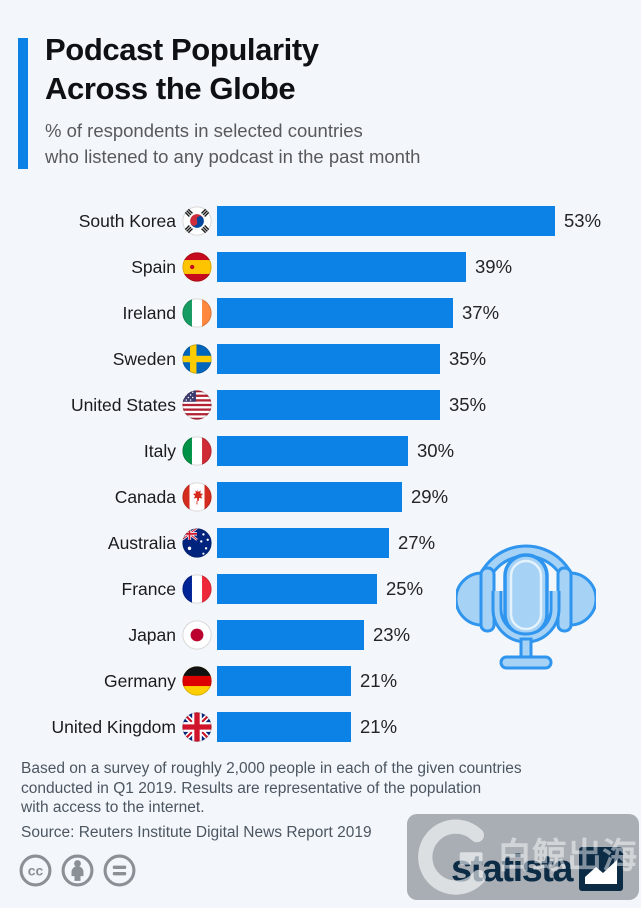 This screenshot has width=641, height=908. What do you see at coordinates (113, 726) in the screenshot?
I see `country-label-united-kingdom: United Kingdom` at bounding box center [113, 726].